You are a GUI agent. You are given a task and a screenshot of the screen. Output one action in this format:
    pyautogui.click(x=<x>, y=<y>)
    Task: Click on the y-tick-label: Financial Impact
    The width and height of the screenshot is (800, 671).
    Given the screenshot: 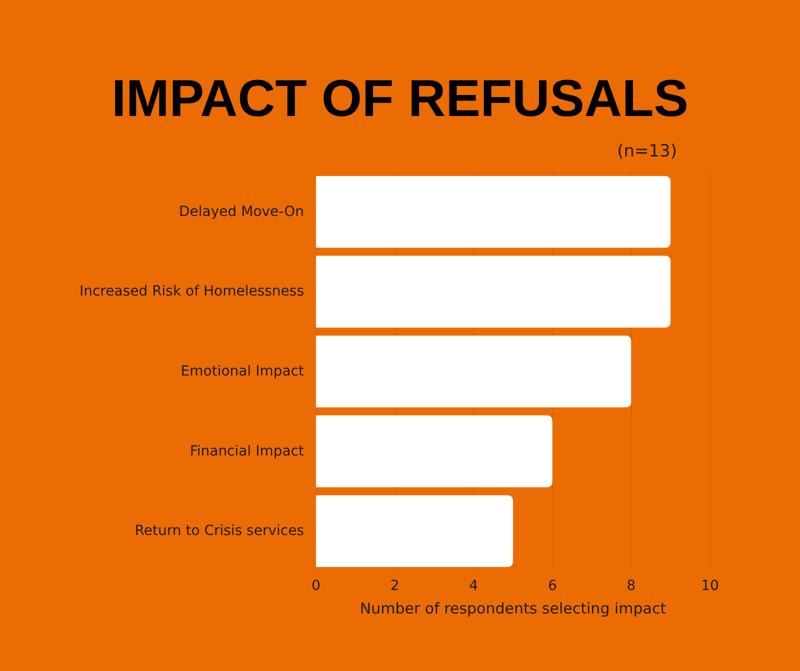 What is the action you would take?
    pyautogui.click(x=247, y=451)
    